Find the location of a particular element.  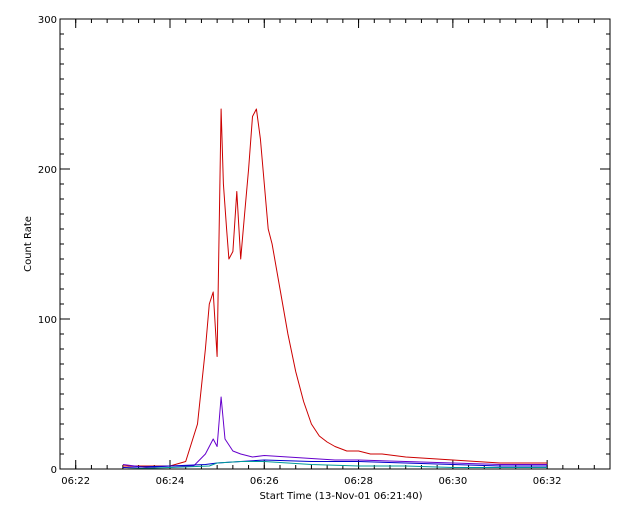

y-tick-label: 300 is located at coordinates (47, 20).